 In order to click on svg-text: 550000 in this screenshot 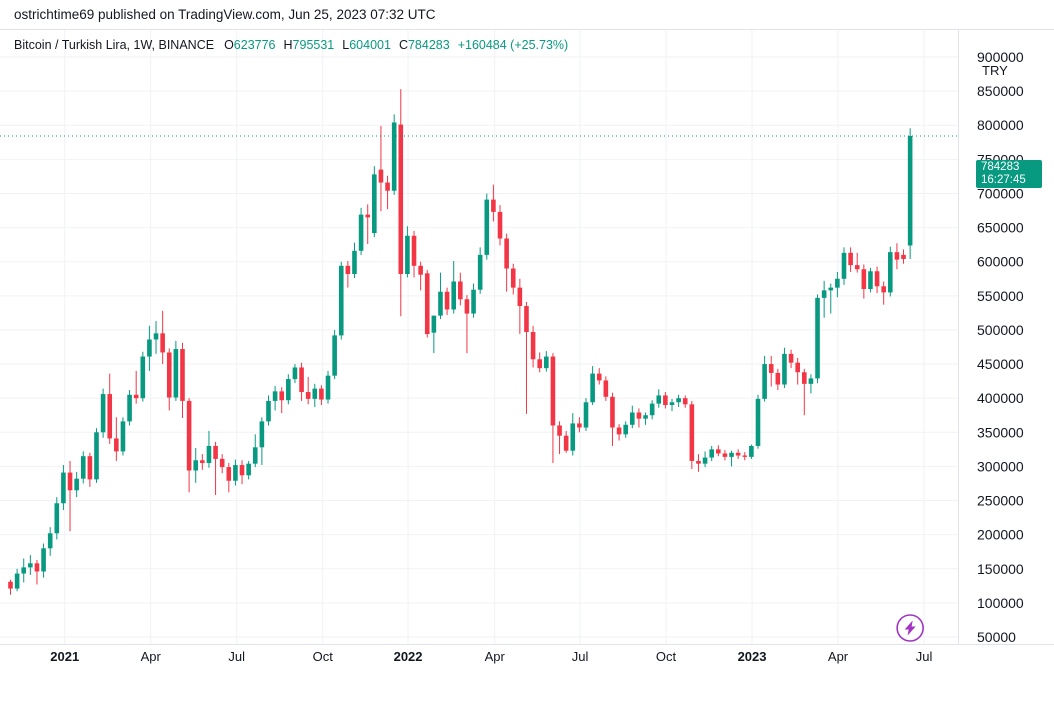, I will do `click(1000, 296)`.